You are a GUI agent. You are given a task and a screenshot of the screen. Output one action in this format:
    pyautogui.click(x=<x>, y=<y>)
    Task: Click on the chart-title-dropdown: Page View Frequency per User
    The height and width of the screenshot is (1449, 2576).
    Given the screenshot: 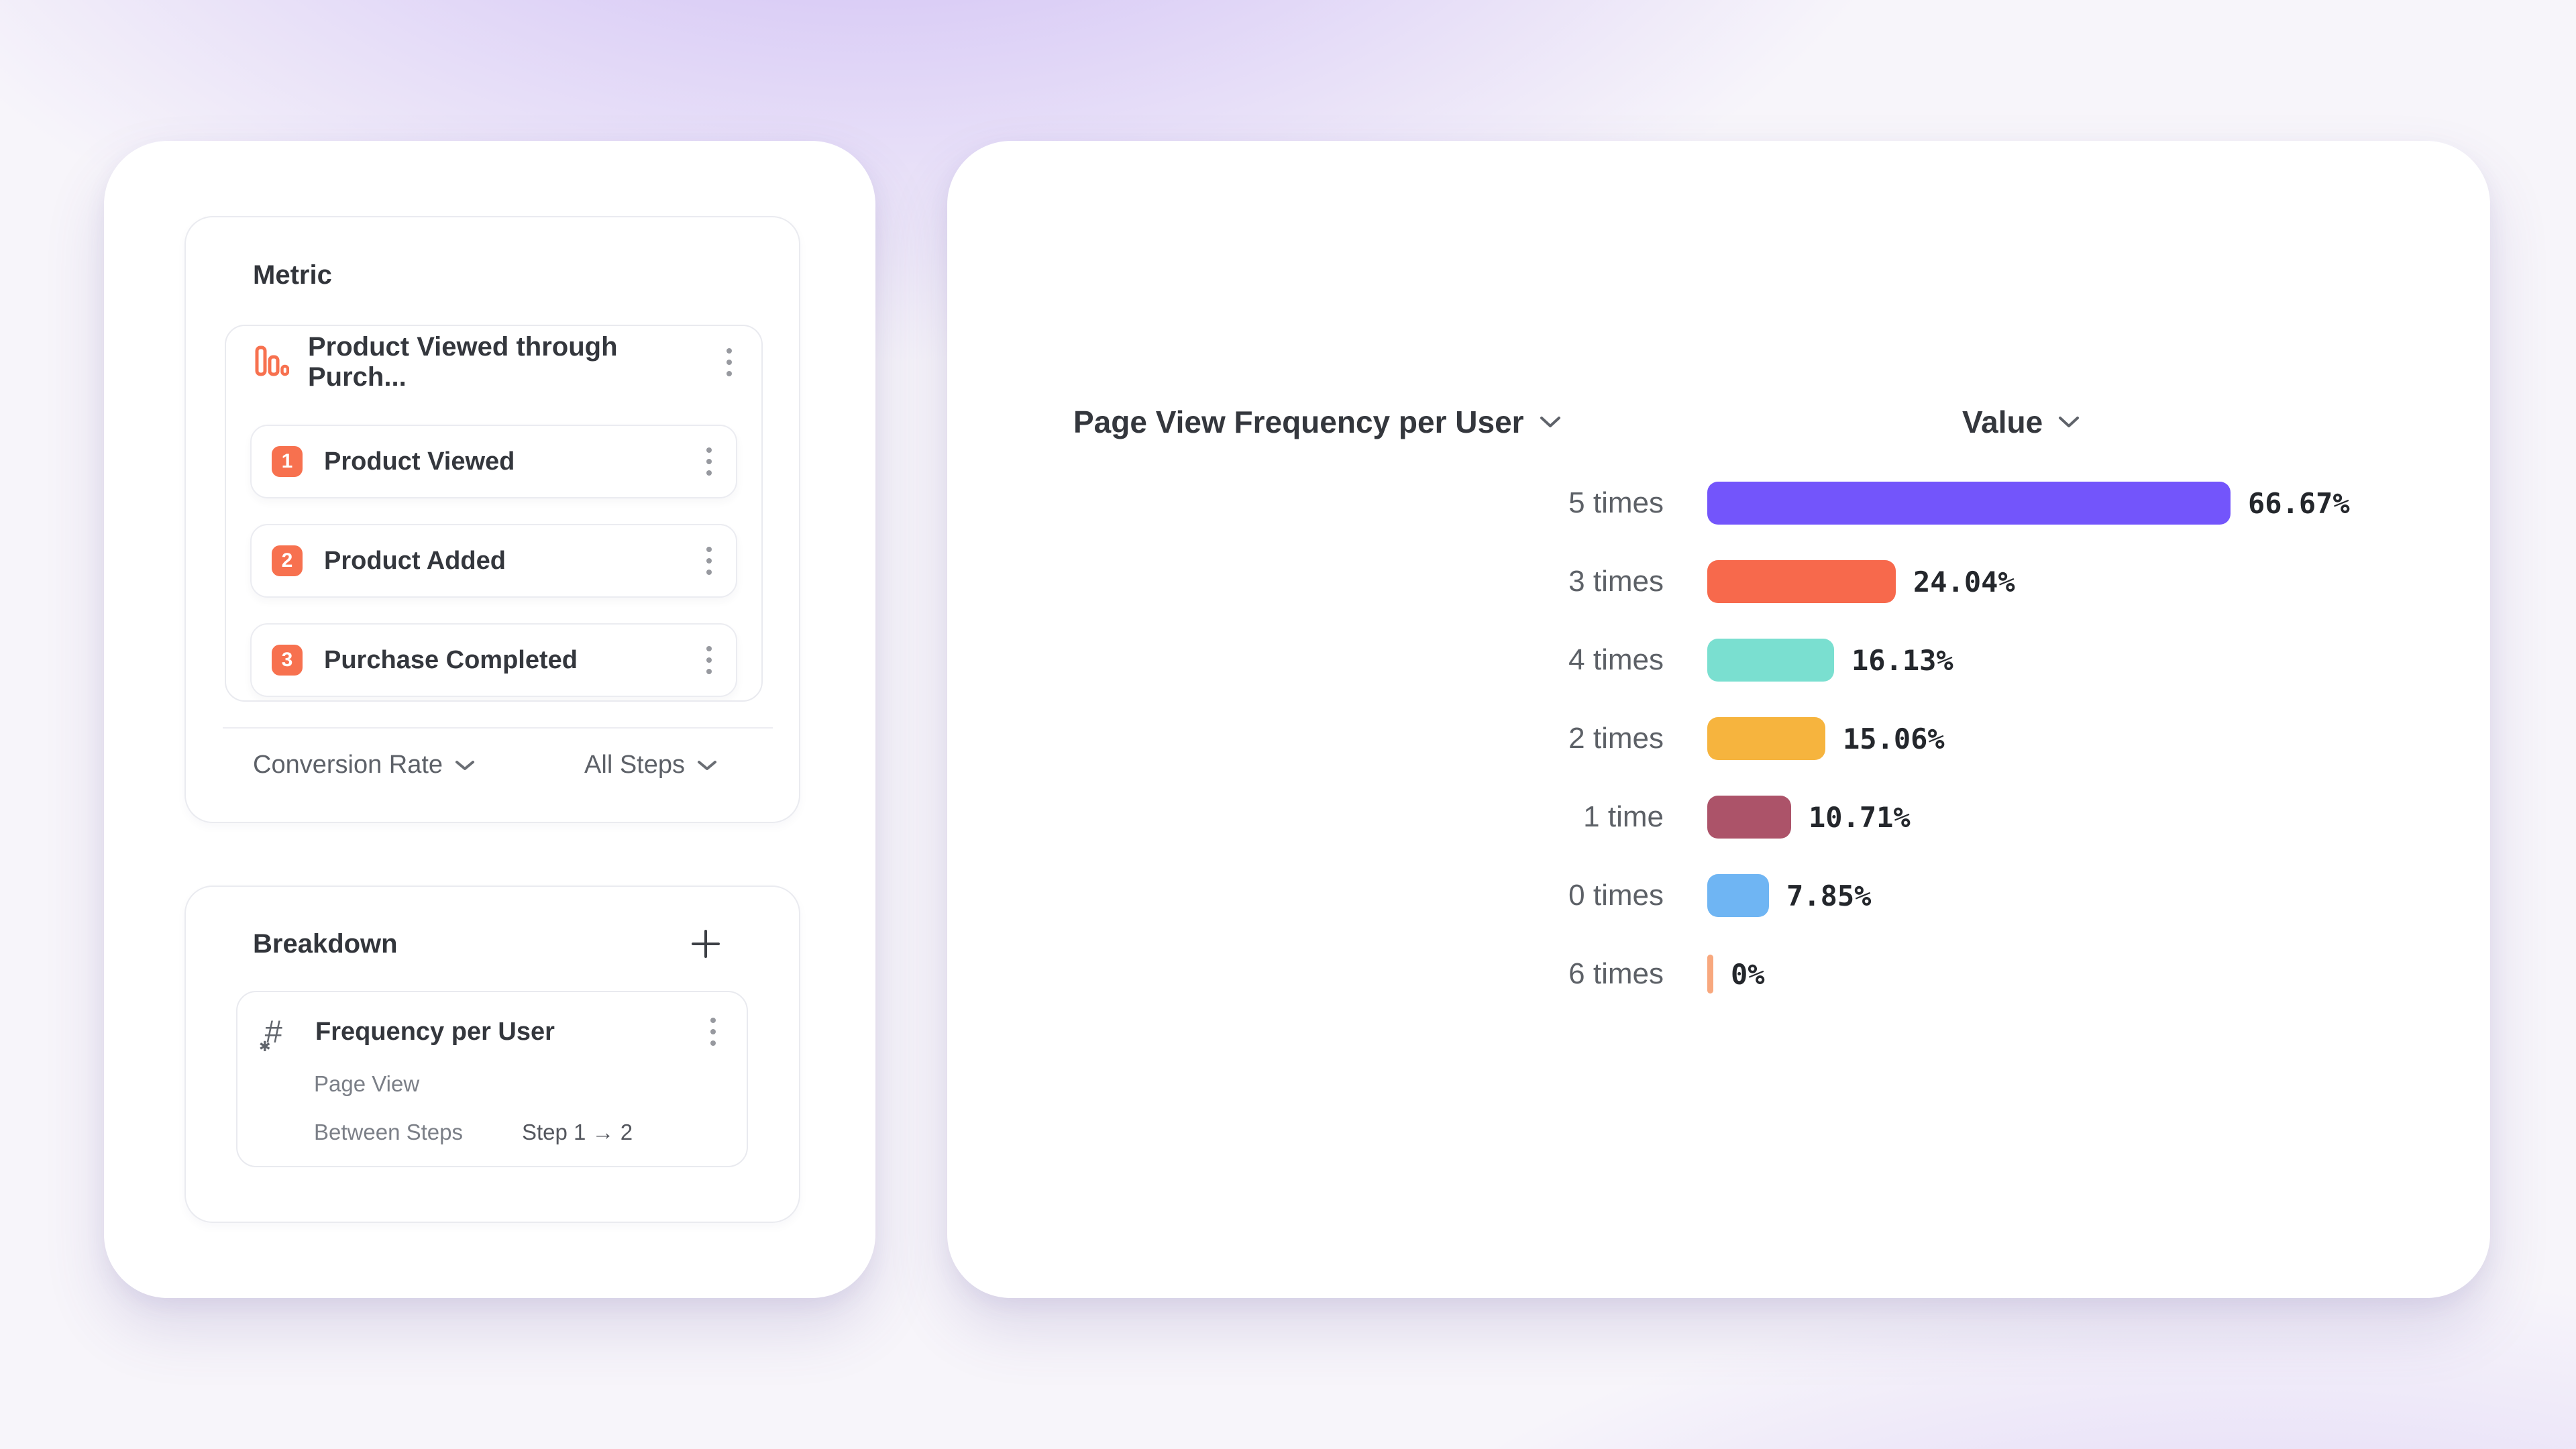 What is the action you would take?
    pyautogui.click(x=1317, y=422)
    